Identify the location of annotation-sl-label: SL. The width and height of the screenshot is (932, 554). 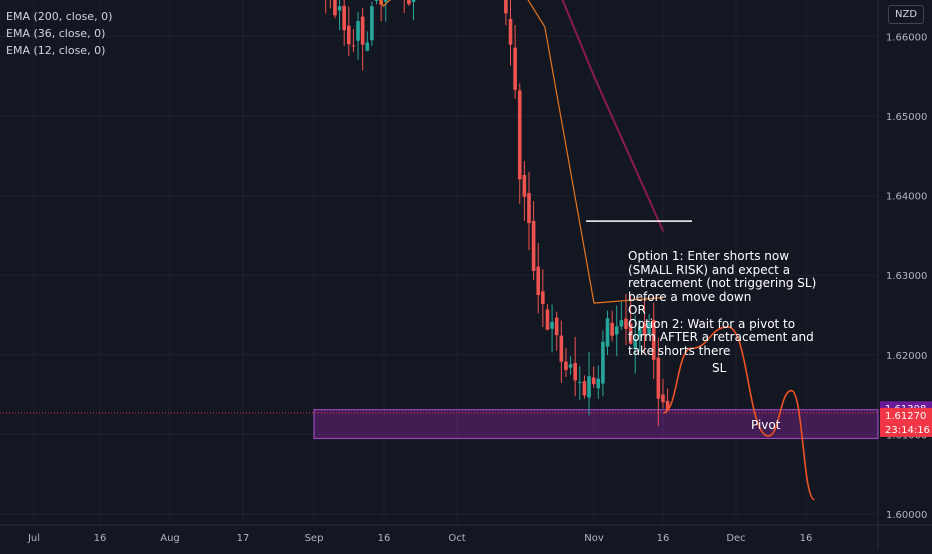
(719, 368).